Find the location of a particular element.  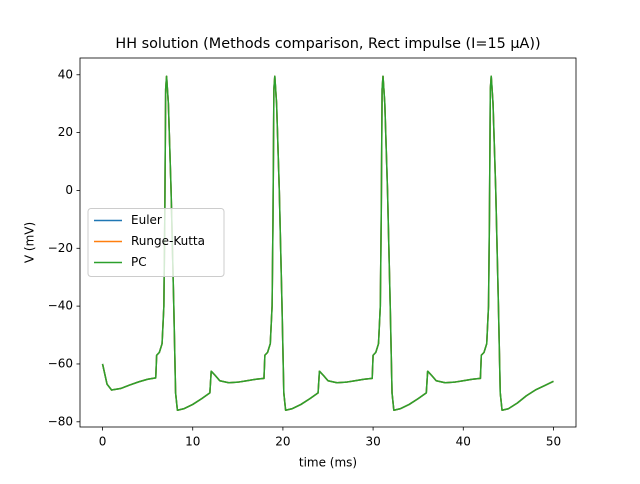

x-tick-label: 0 is located at coordinates (103, 442).